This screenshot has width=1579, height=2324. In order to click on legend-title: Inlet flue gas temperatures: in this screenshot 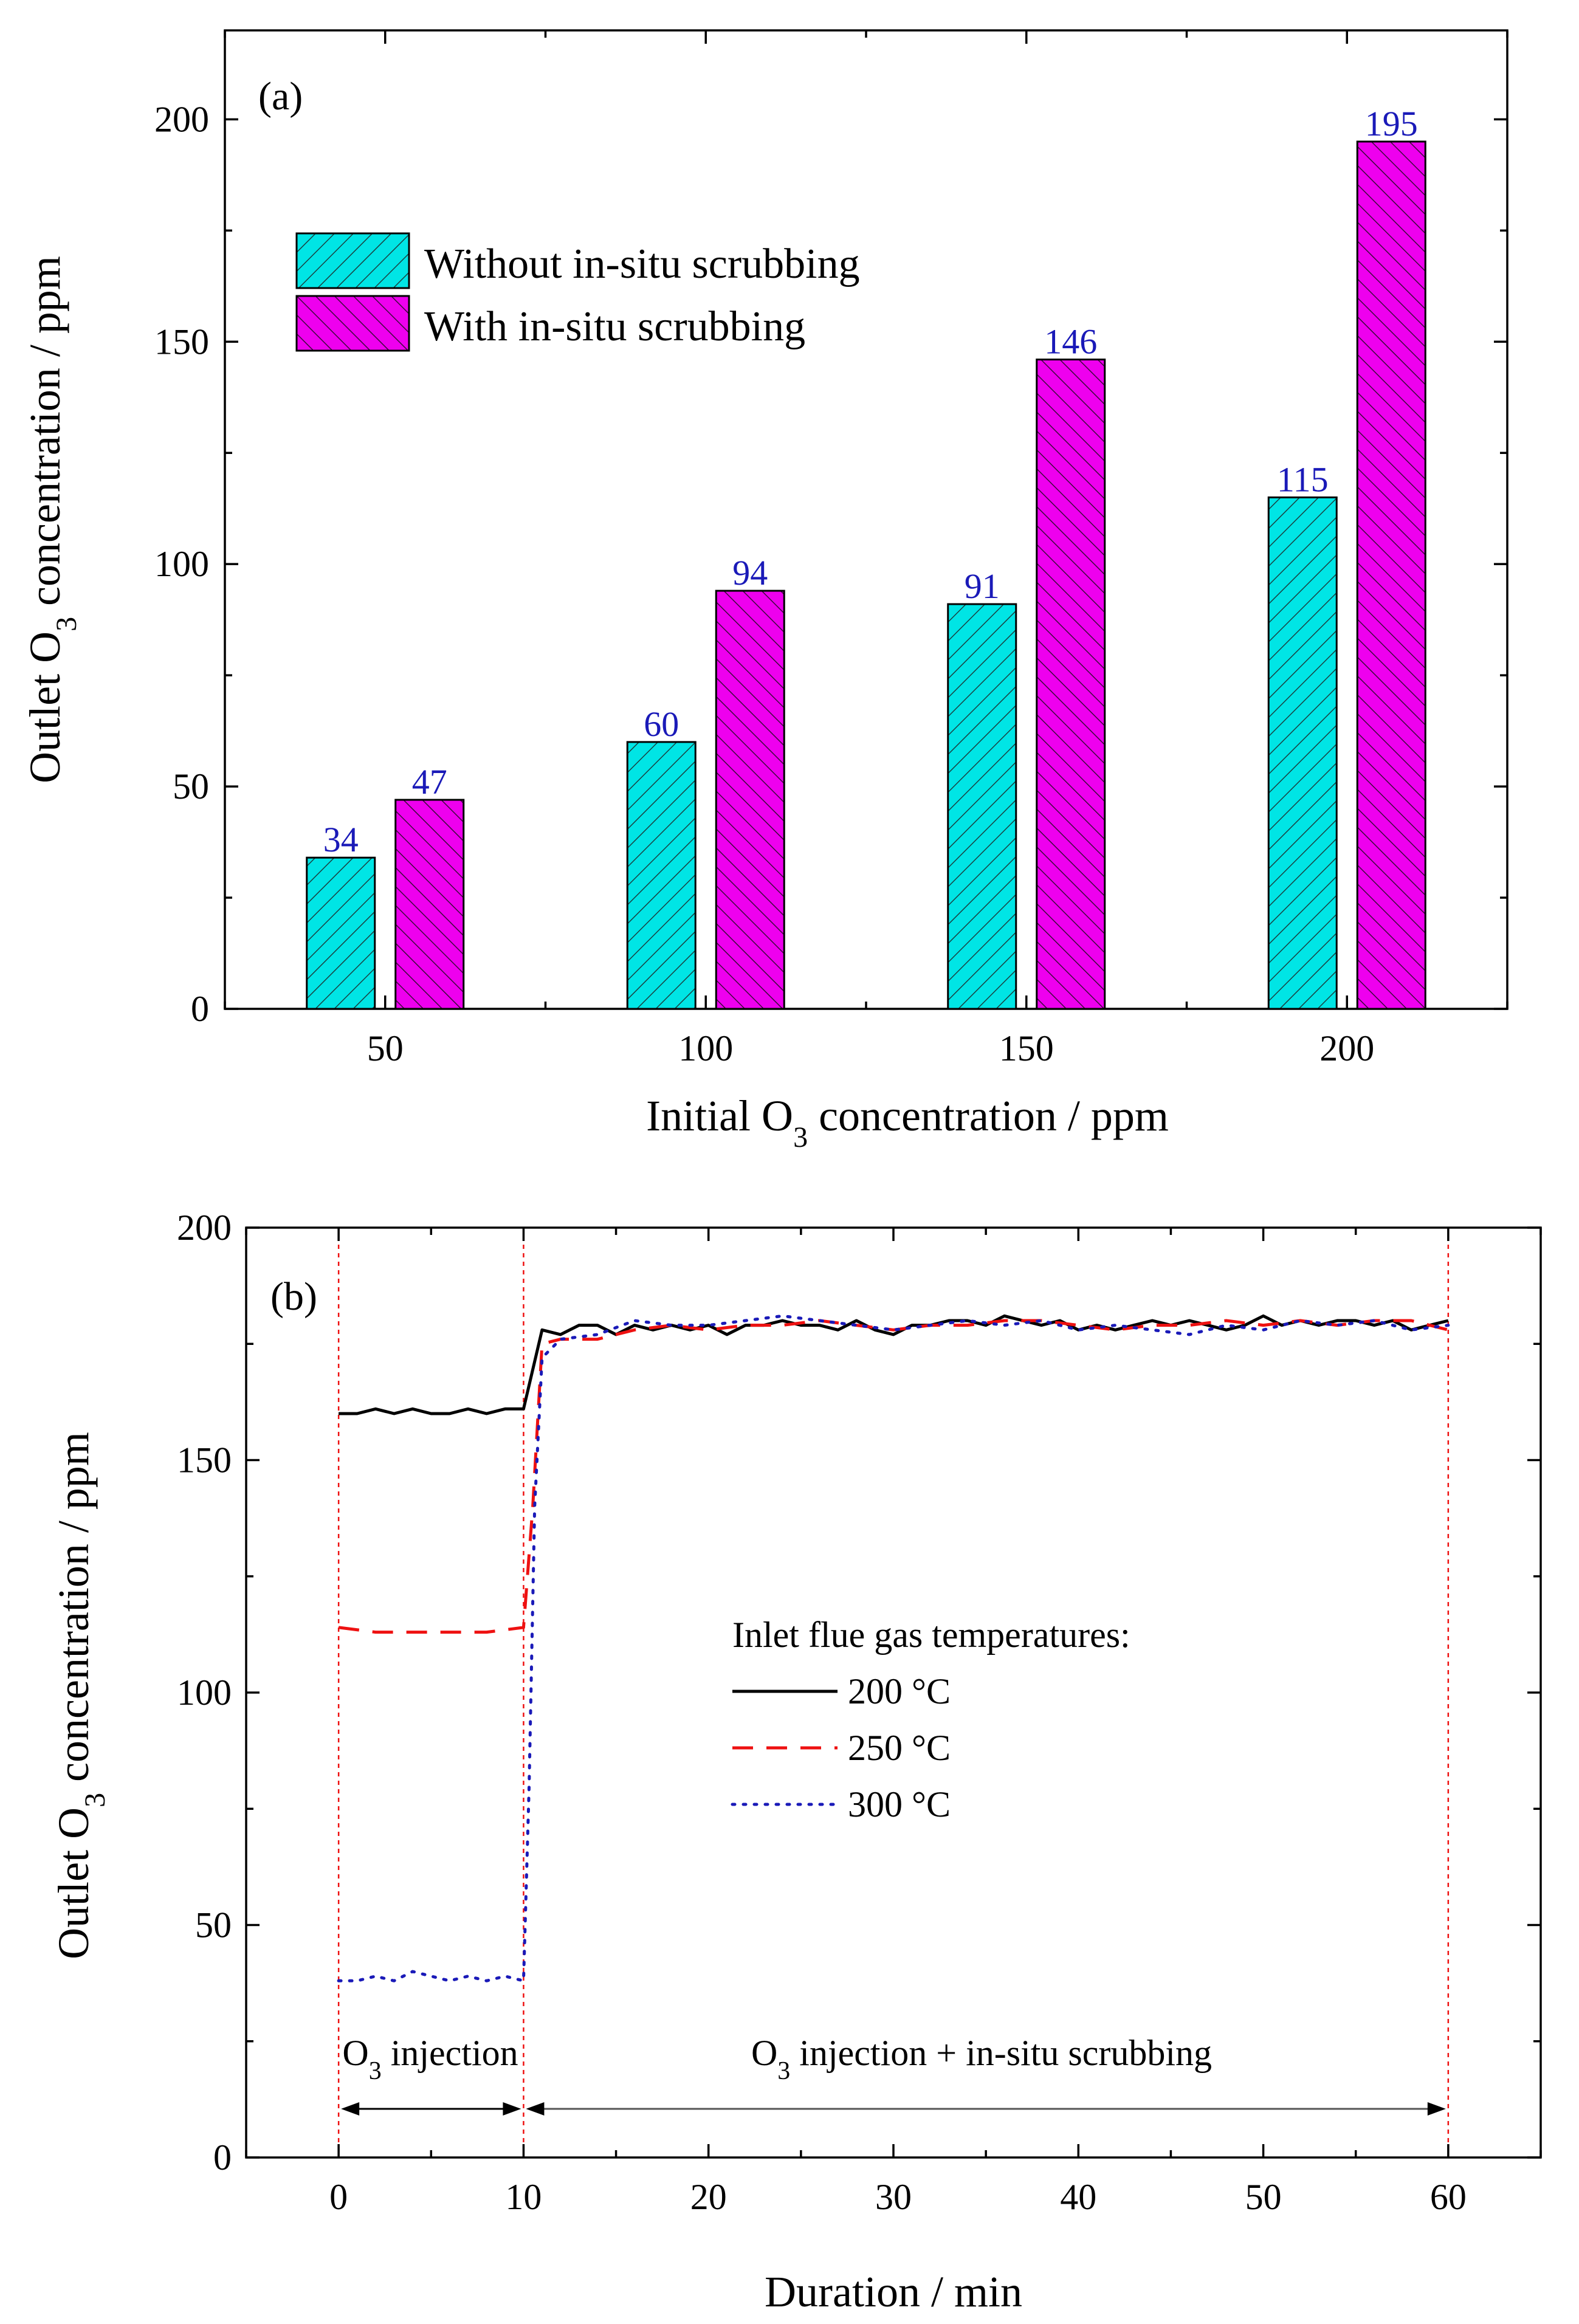, I will do `click(931, 1635)`.